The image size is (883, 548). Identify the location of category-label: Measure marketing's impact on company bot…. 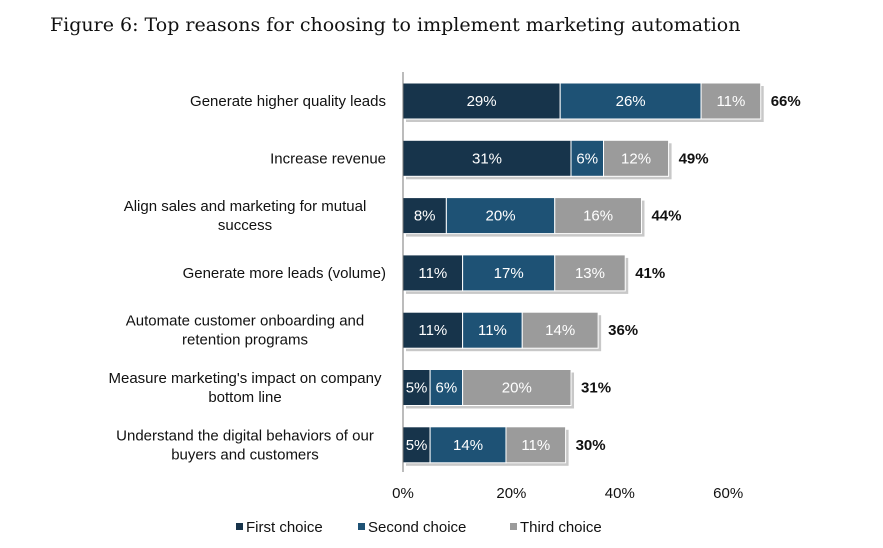
(245, 388).